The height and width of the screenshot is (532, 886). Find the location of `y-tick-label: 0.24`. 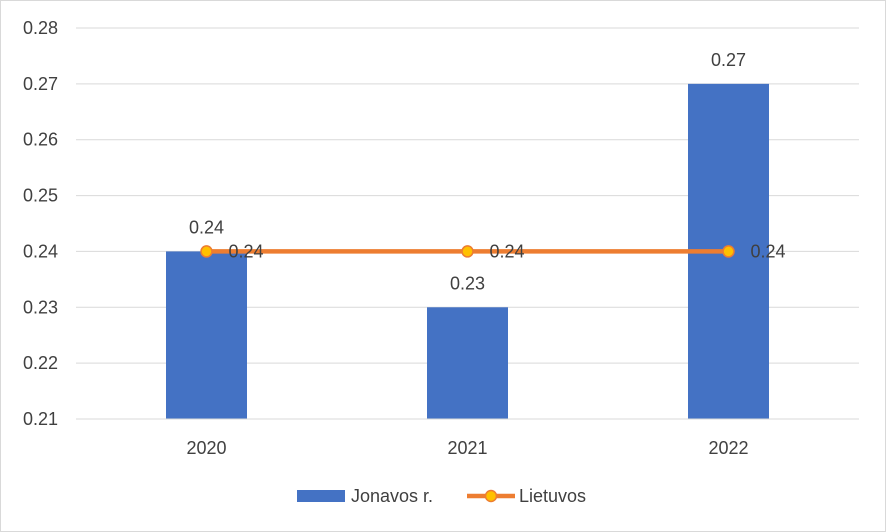

y-tick-label: 0.24 is located at coordinates (40, 251).